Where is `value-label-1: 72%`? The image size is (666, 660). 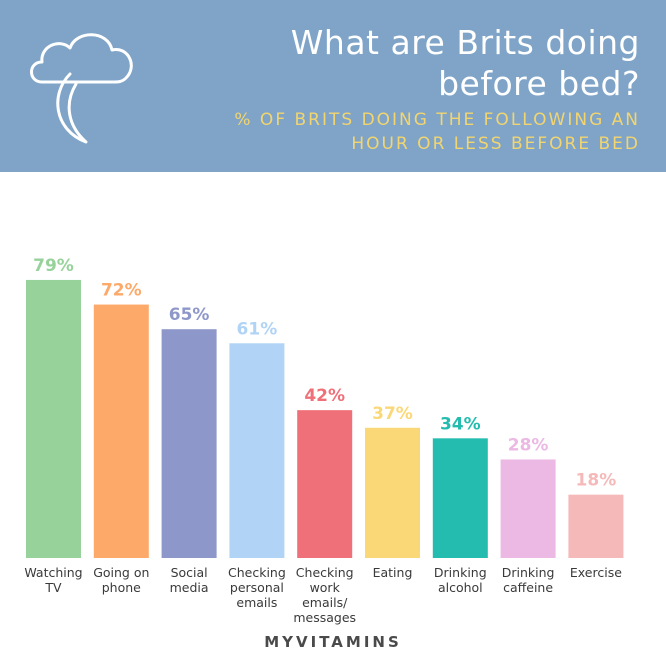 value-label-1: 72% is located at coordinates (121, 291).